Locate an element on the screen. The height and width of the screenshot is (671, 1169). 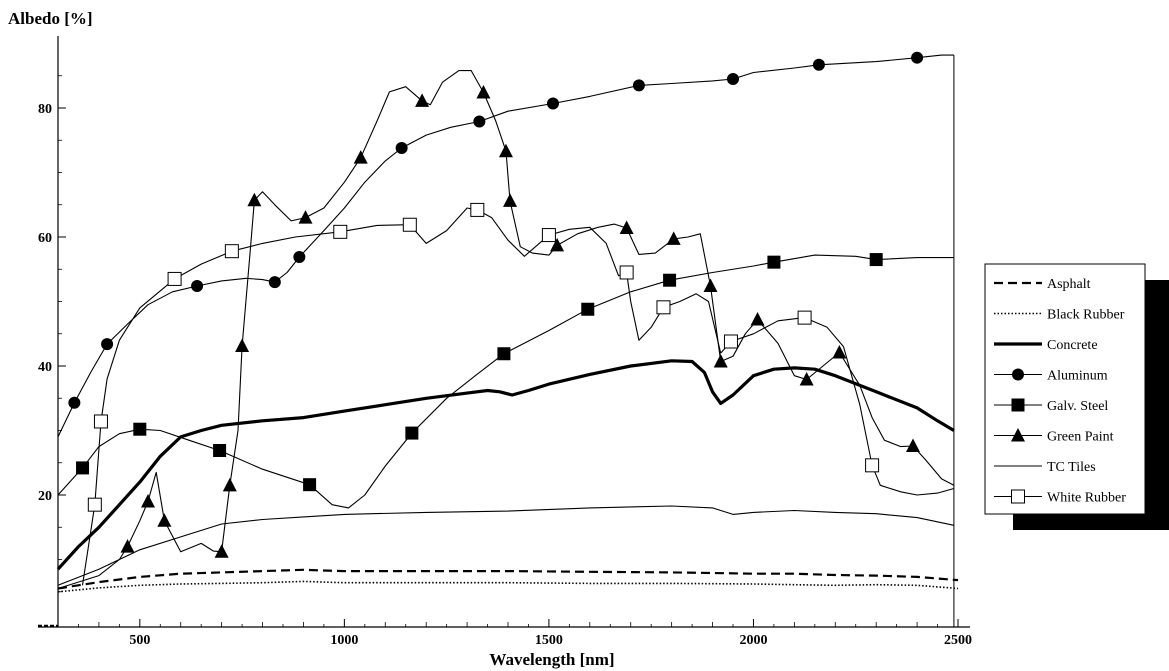
series-line-tc-tiles is located at coordinates (506, 545).